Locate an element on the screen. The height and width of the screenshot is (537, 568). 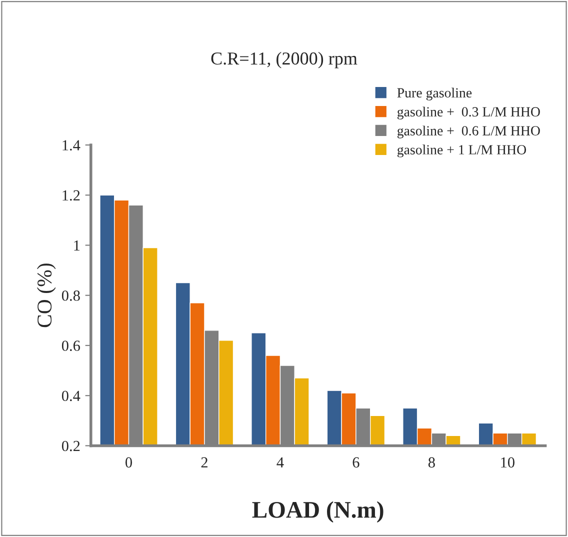
legend-label: Pure gasoline is located at coordinates (434, 94).